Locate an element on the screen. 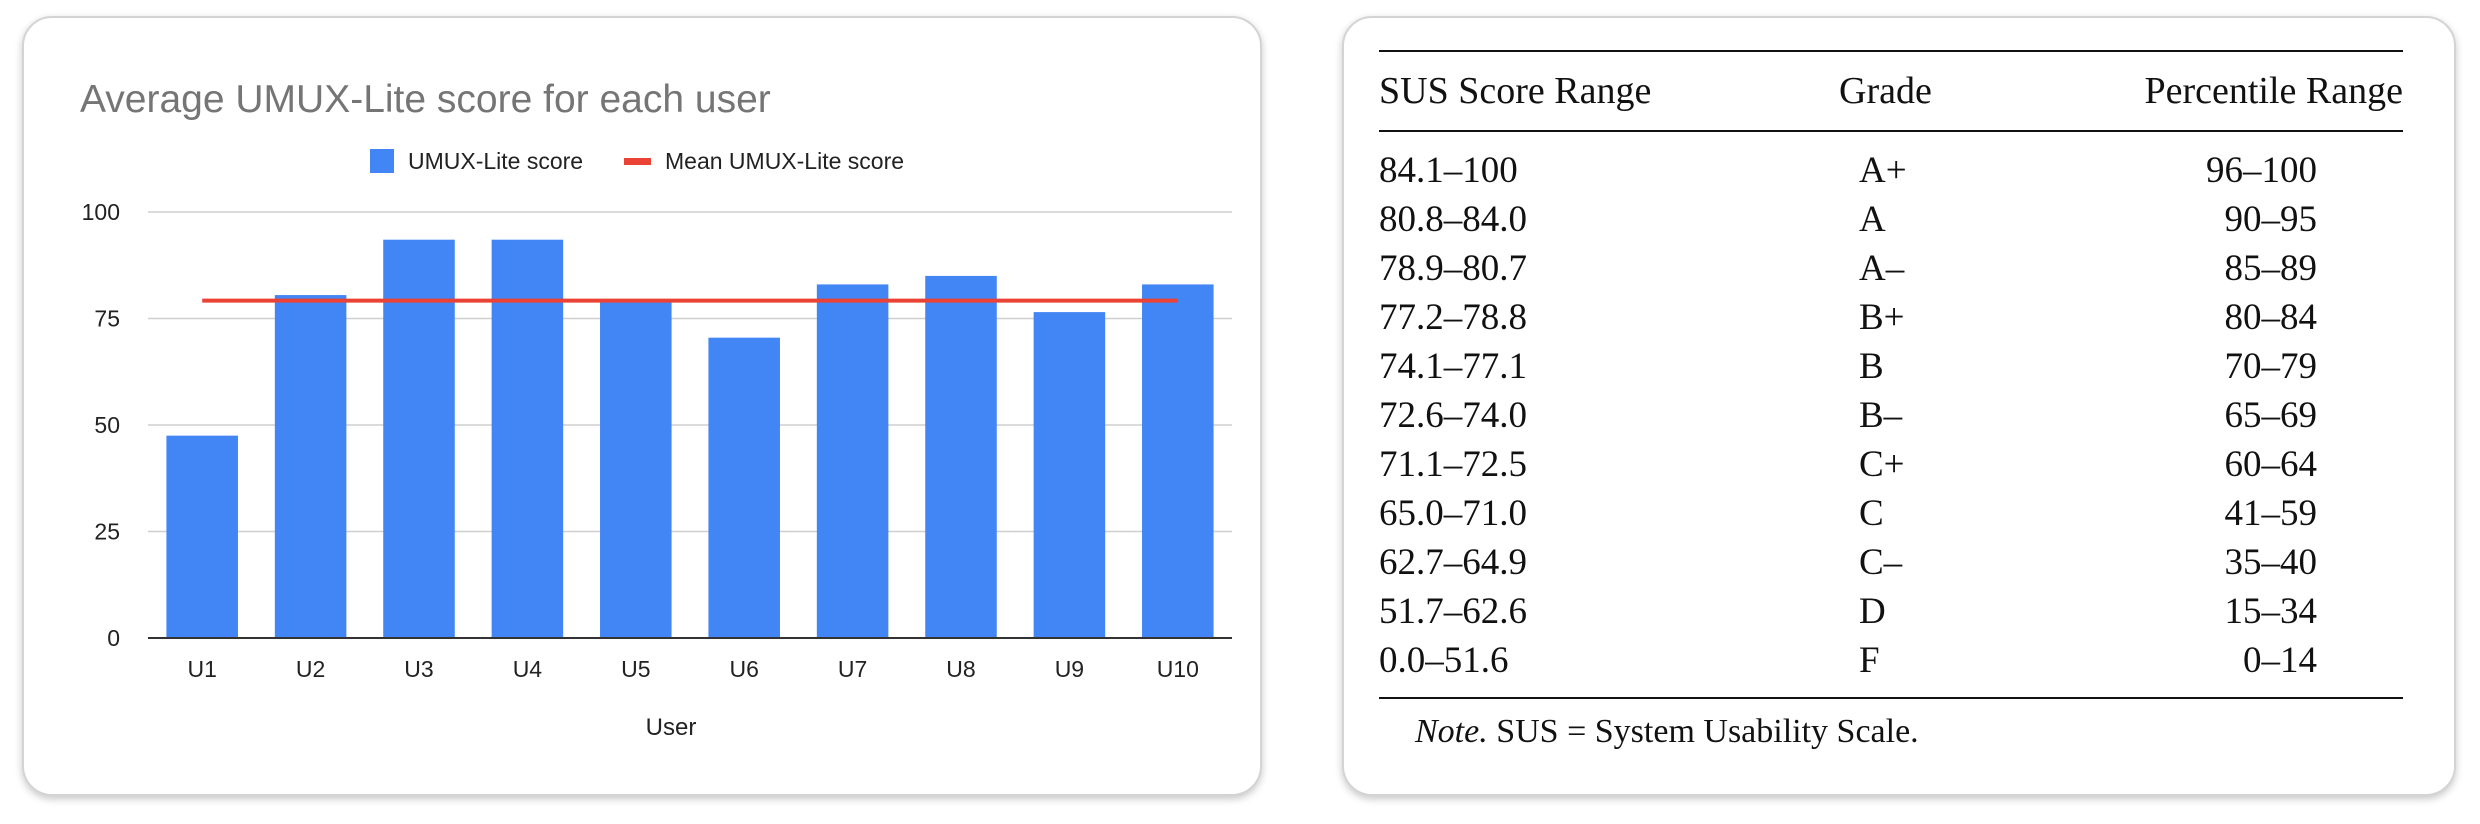 This screenshot has height=824, width=2480. table-row: 65.0–71.0 C 41–59 is located at coordinates (1891, 513).